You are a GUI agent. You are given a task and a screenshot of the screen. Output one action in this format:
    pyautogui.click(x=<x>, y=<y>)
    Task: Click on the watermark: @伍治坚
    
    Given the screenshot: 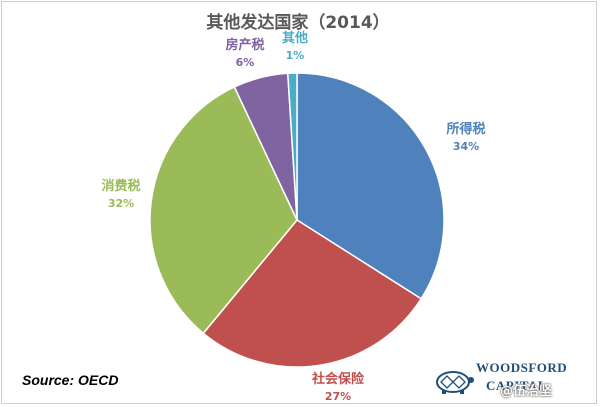 What is the action you would take?
    pyautogui.click(x=526, y=391)
    